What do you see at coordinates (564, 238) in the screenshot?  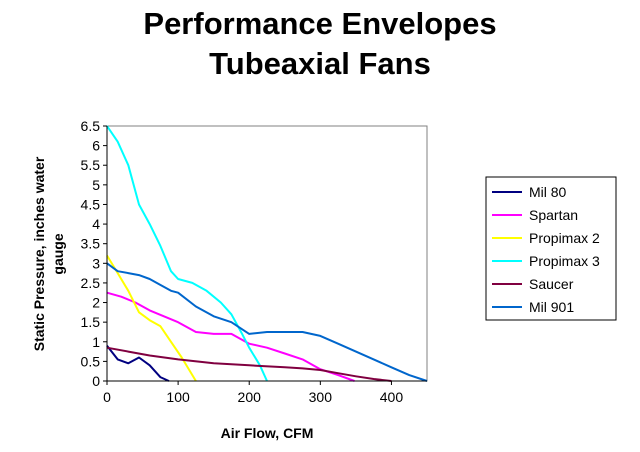 I see `legend-label-propimax-2: Propimax 2` at bounding box center [564, 238].